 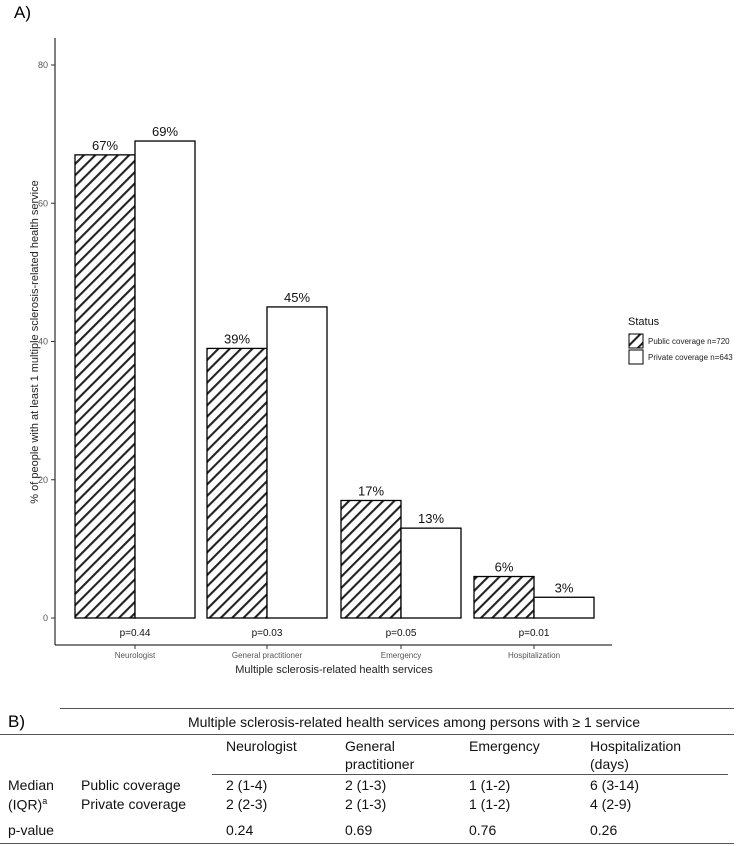 What do you see at coordinates (371, 559) in the screenshot?
I see `bar-public-emergency` at bounding box center [371, 559].